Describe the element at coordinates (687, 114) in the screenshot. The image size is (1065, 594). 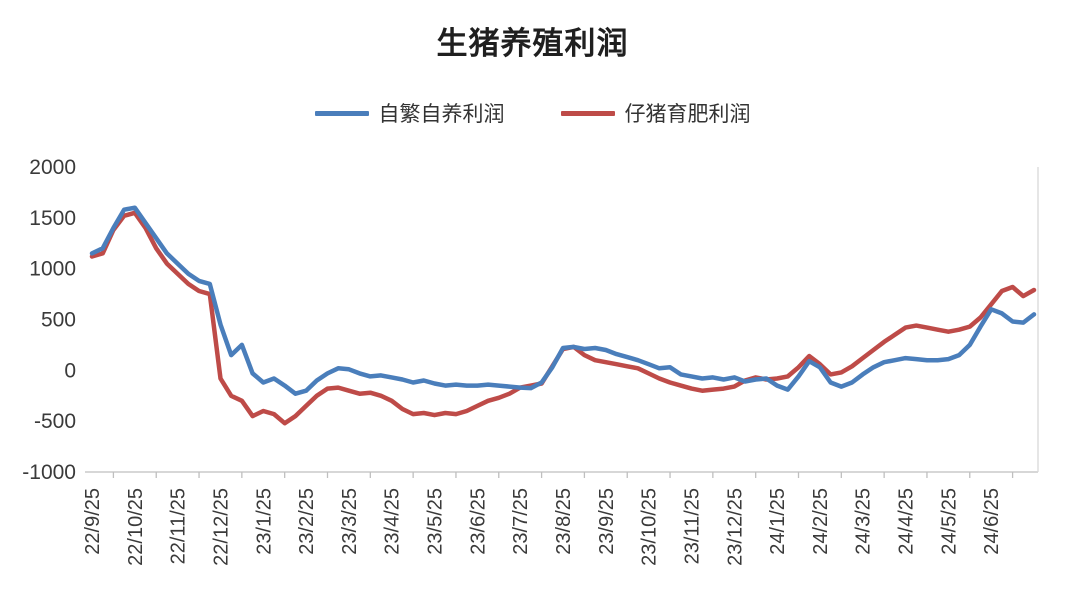
I see `legend-label: 仔猪育肥利润` at that location.